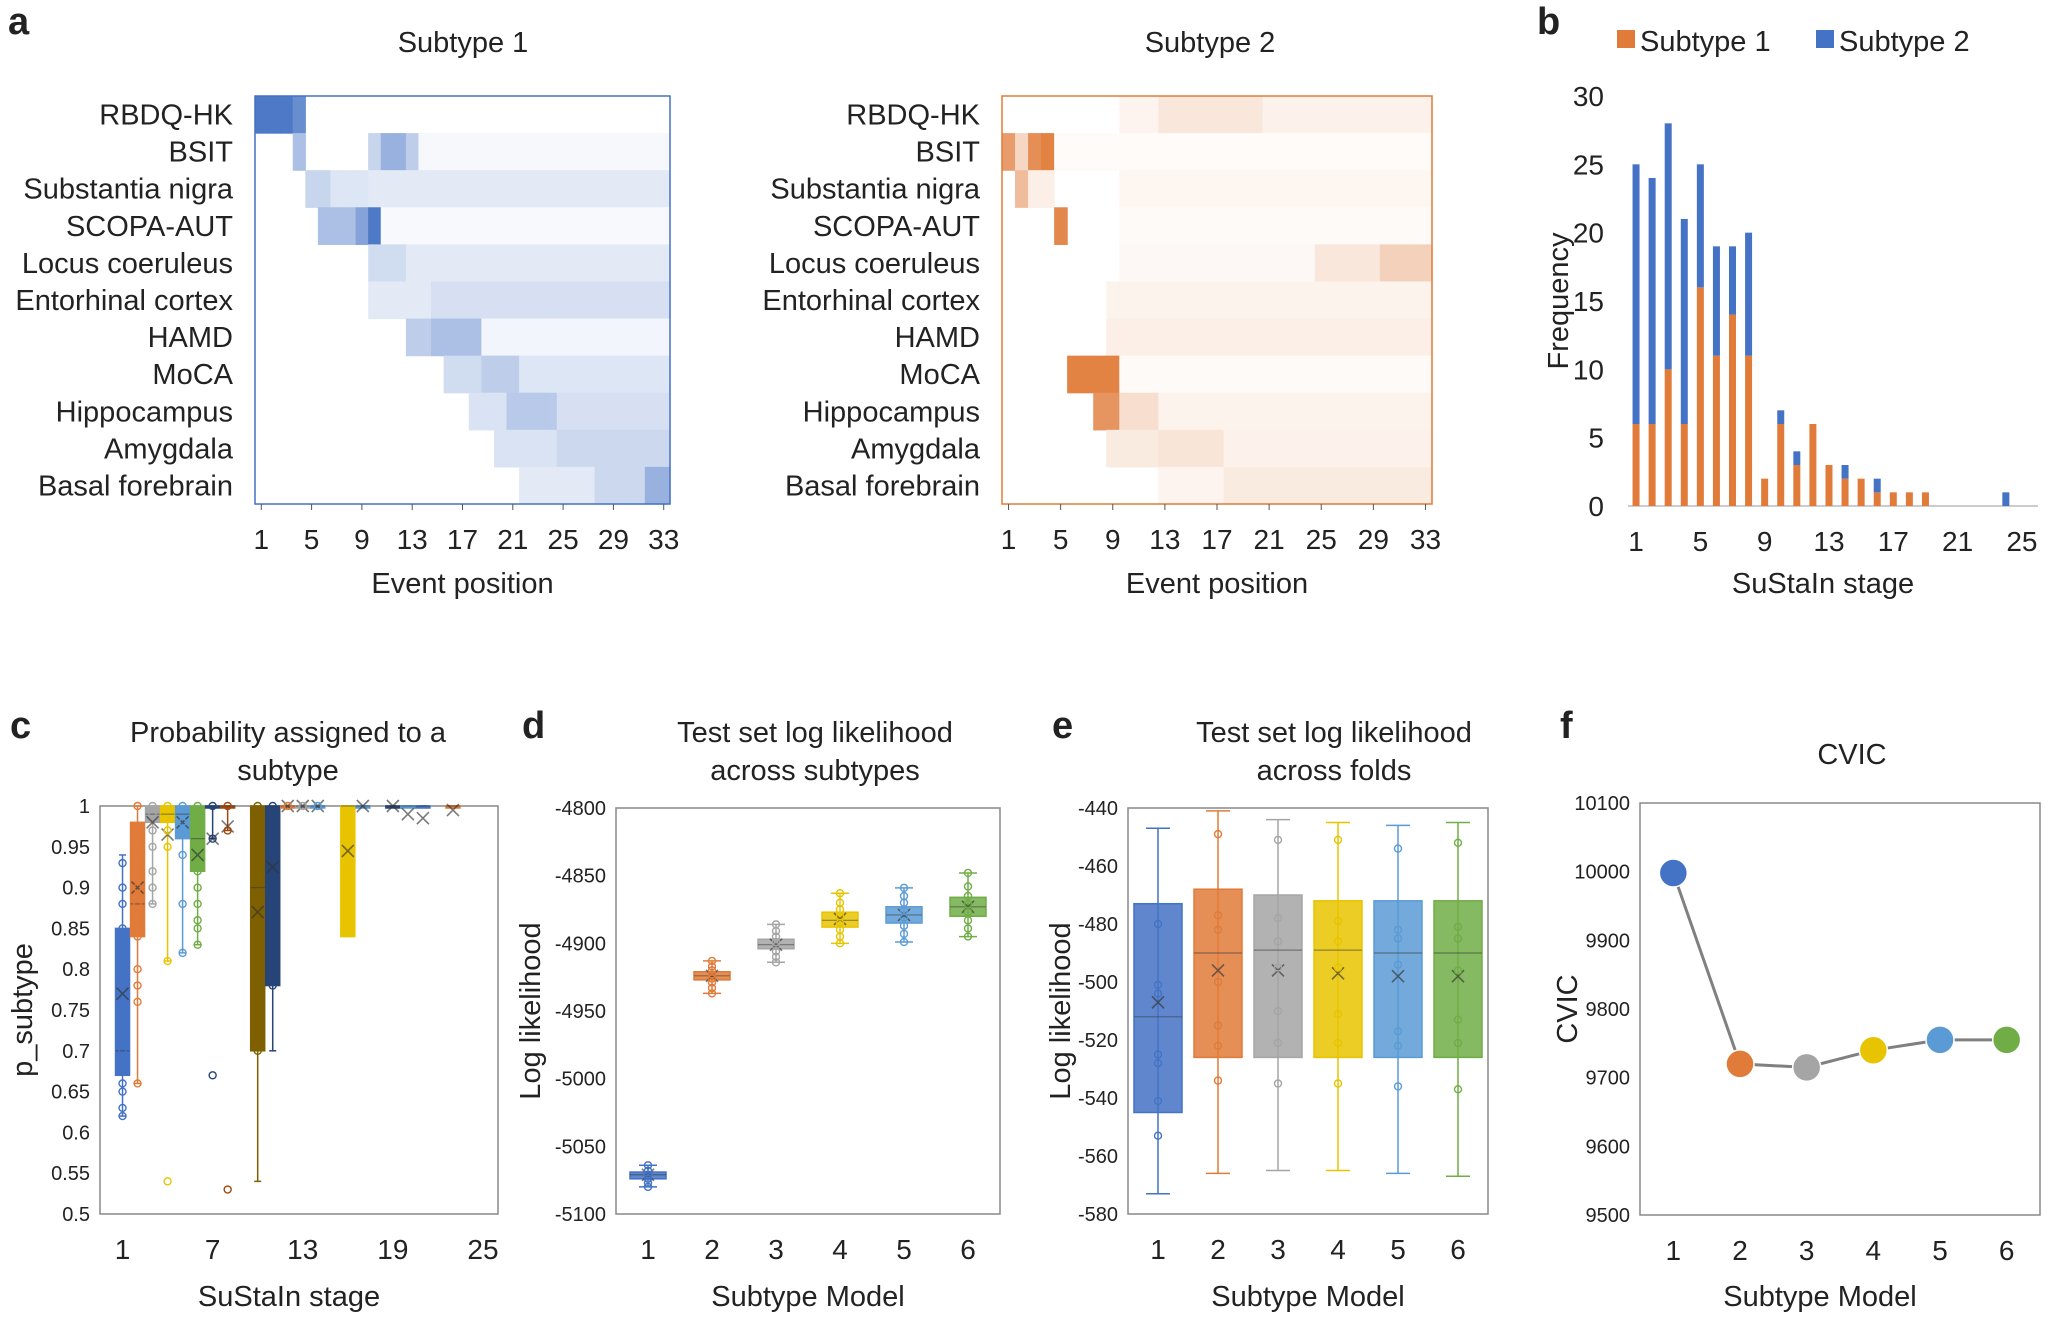 The height and width of the screenshot is (1318, 2050). Describe the element at coordinates (1321, 539) in the screenshot. I see `heatmap-x-tick-label: 25` at that location.